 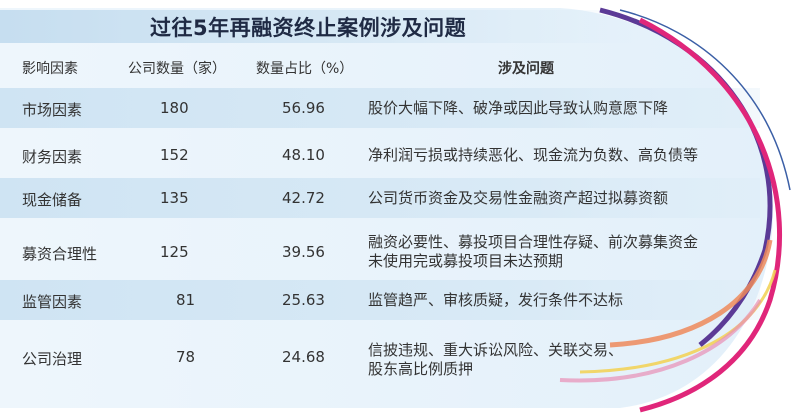 I want to click on arc-blue, so click(x=705, y=100).